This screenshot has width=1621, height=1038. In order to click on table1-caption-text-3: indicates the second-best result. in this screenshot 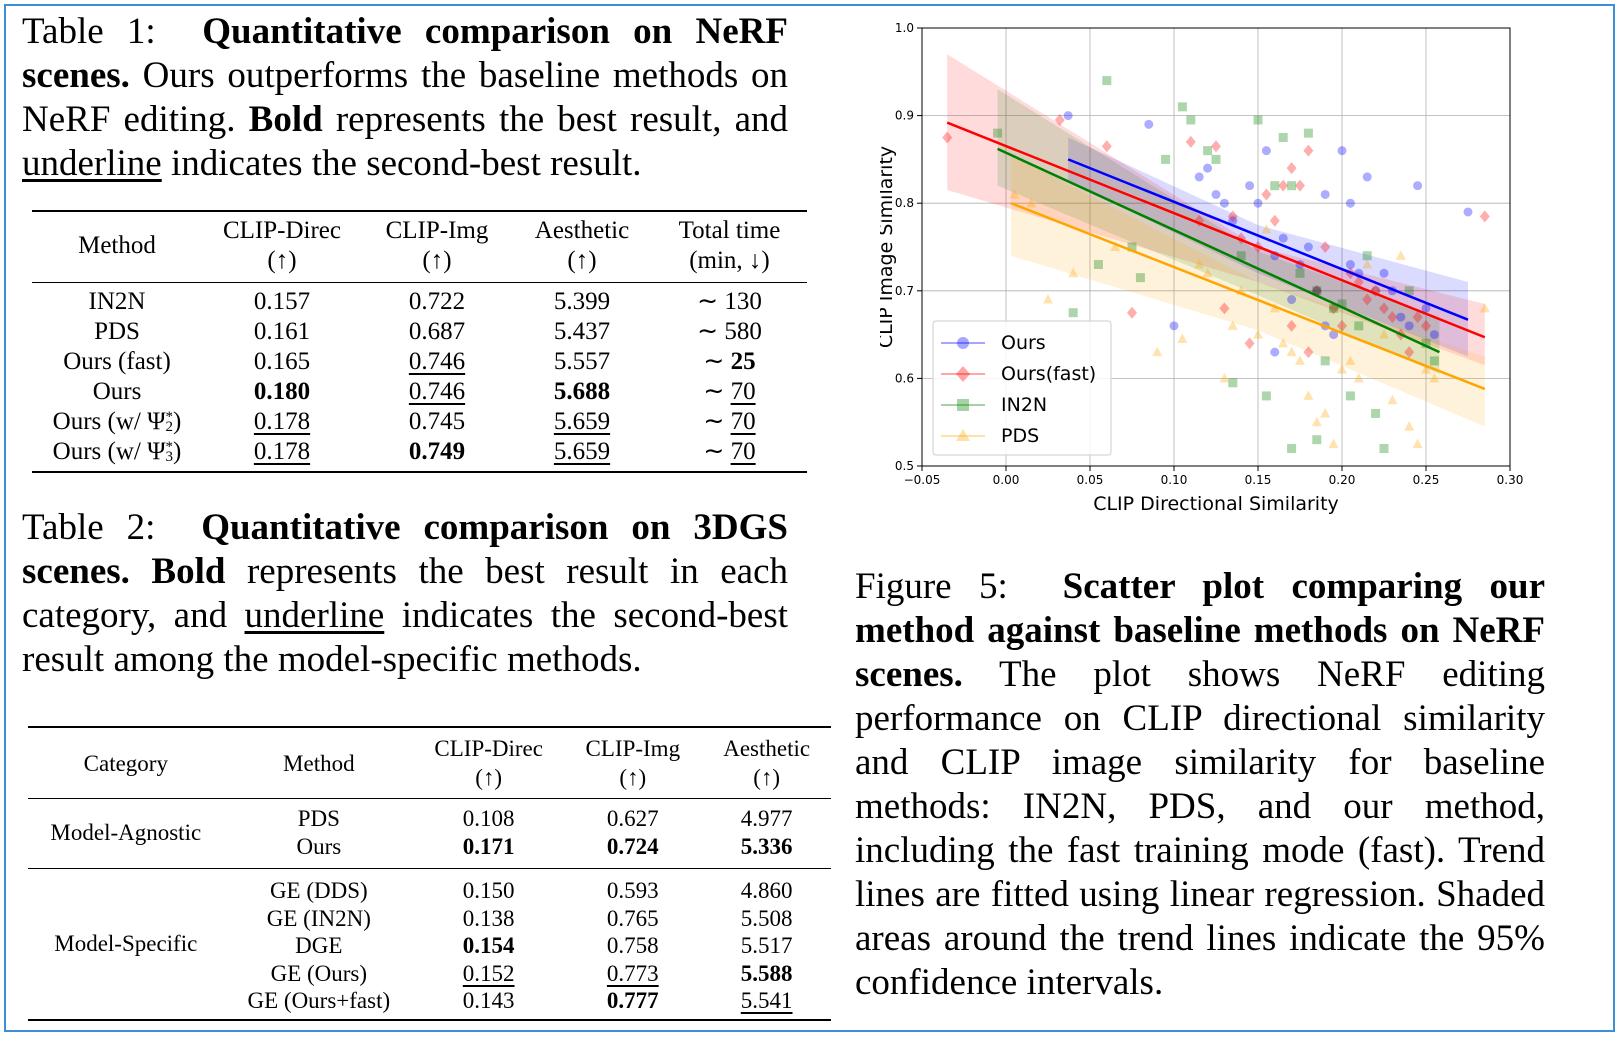, I will do `click(406, 163)`.